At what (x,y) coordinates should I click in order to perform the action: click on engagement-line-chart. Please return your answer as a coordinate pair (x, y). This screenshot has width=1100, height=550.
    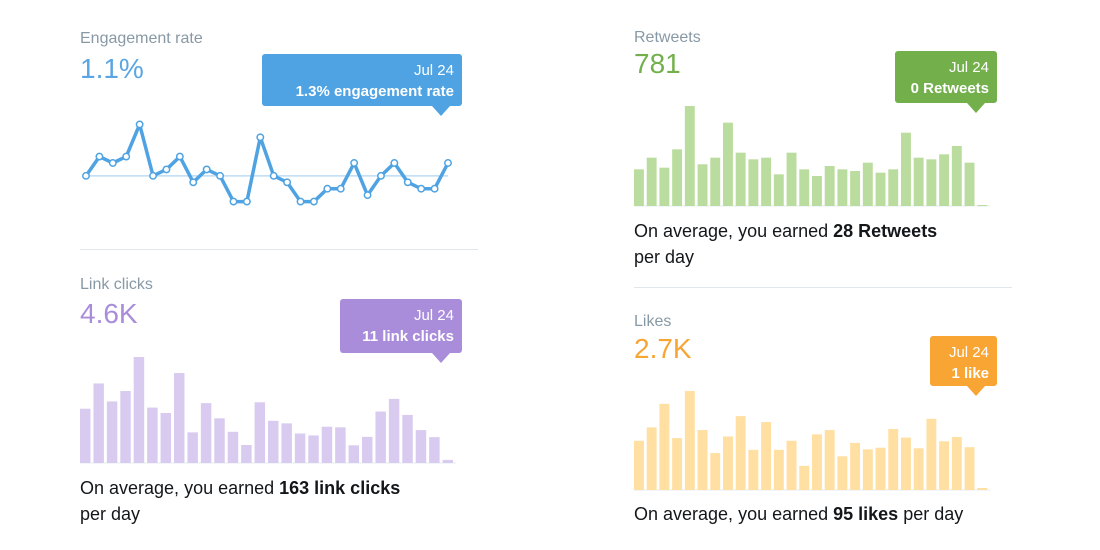
    Looking at the image, I should click on (267, 163).